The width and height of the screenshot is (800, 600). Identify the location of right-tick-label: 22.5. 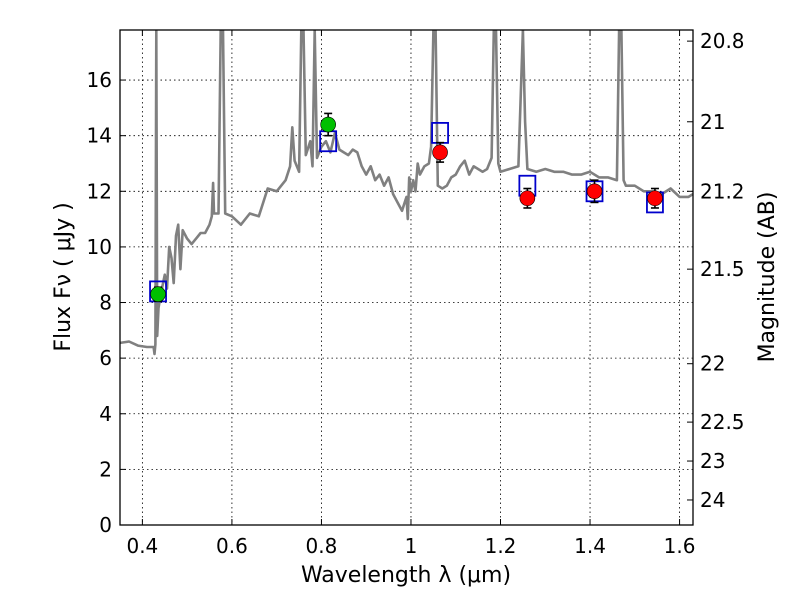
(722, 422).